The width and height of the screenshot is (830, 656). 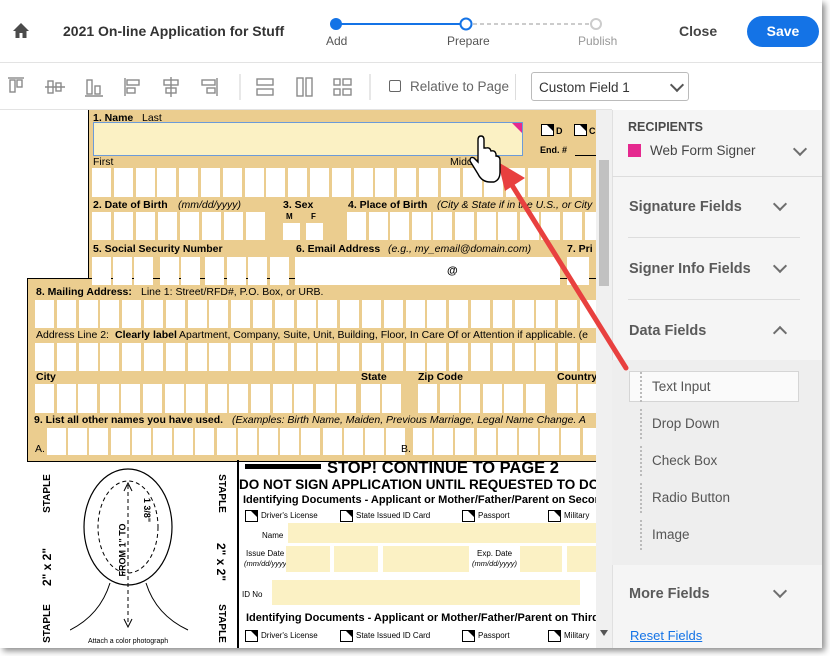 I want to click on photo-range: FROM 1" TO, so click(x=122, y=550).